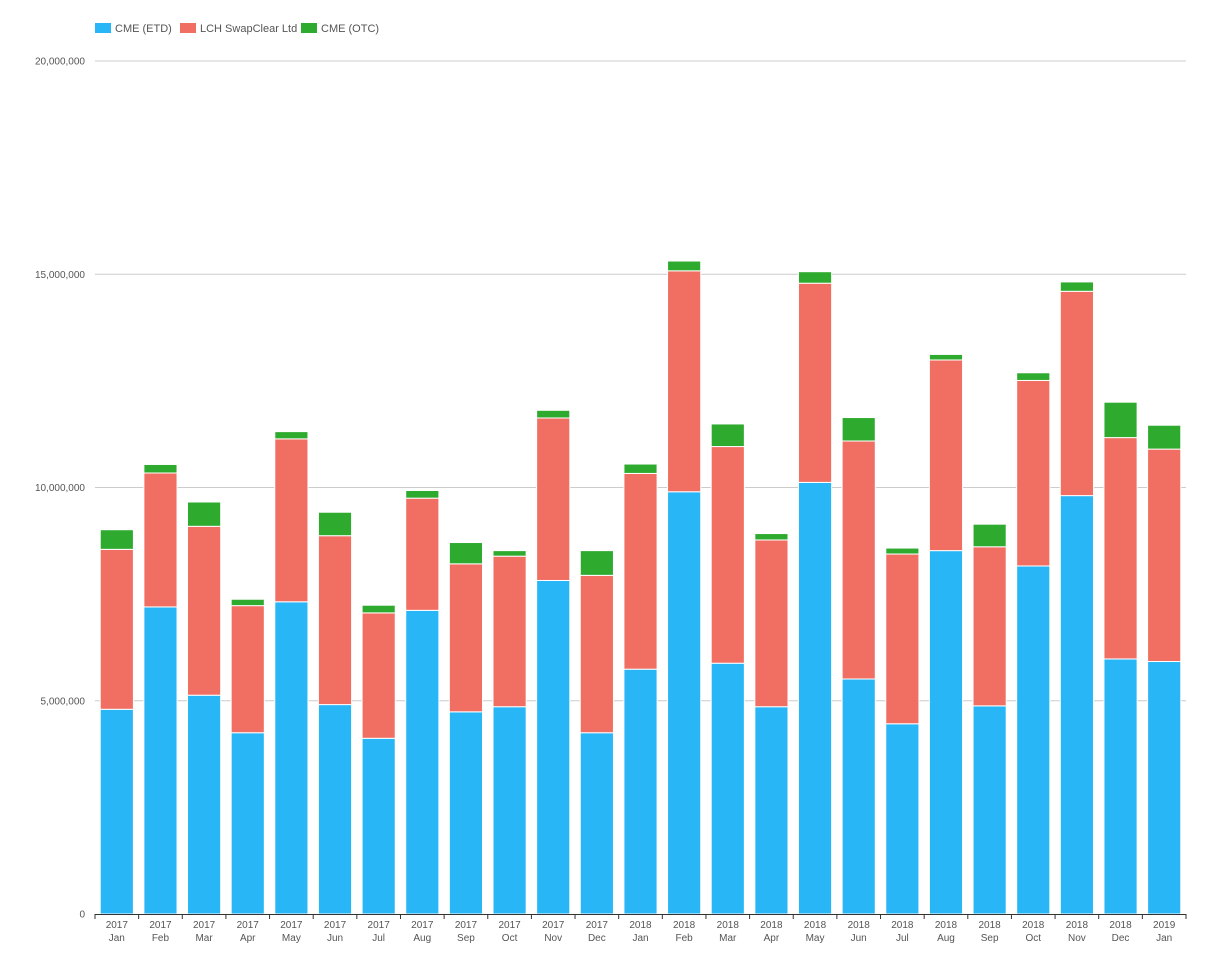 This screenshot has width=1223, height=966. What do you see at coordinates (204, 938) in the screenshot?
I see `x-tick-label-month-2: Mar` at bounding box center [204, 938].